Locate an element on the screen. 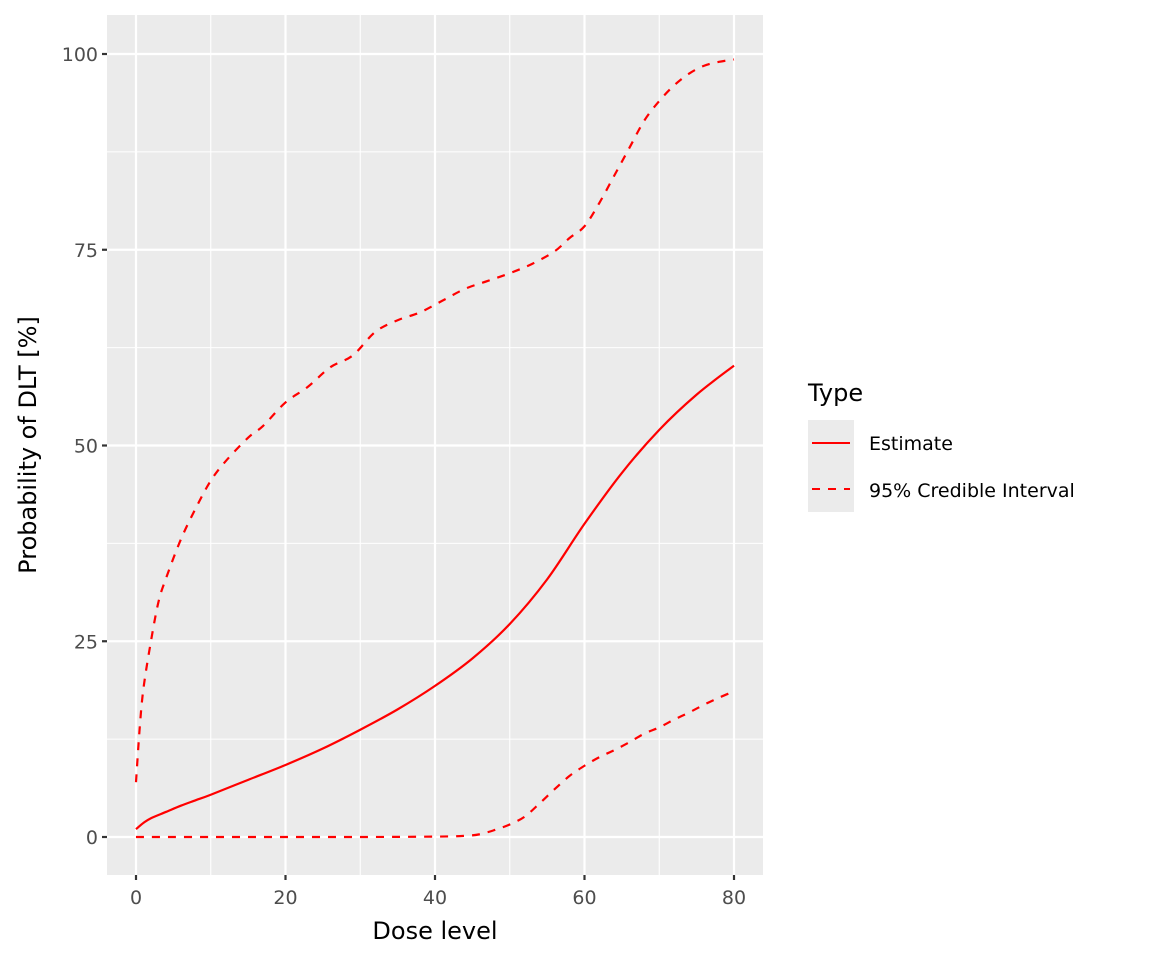 Image resolution: width=1152 pixels, height=960 pixels. x-tick-label: 0 is located at coordinates (136, 898).